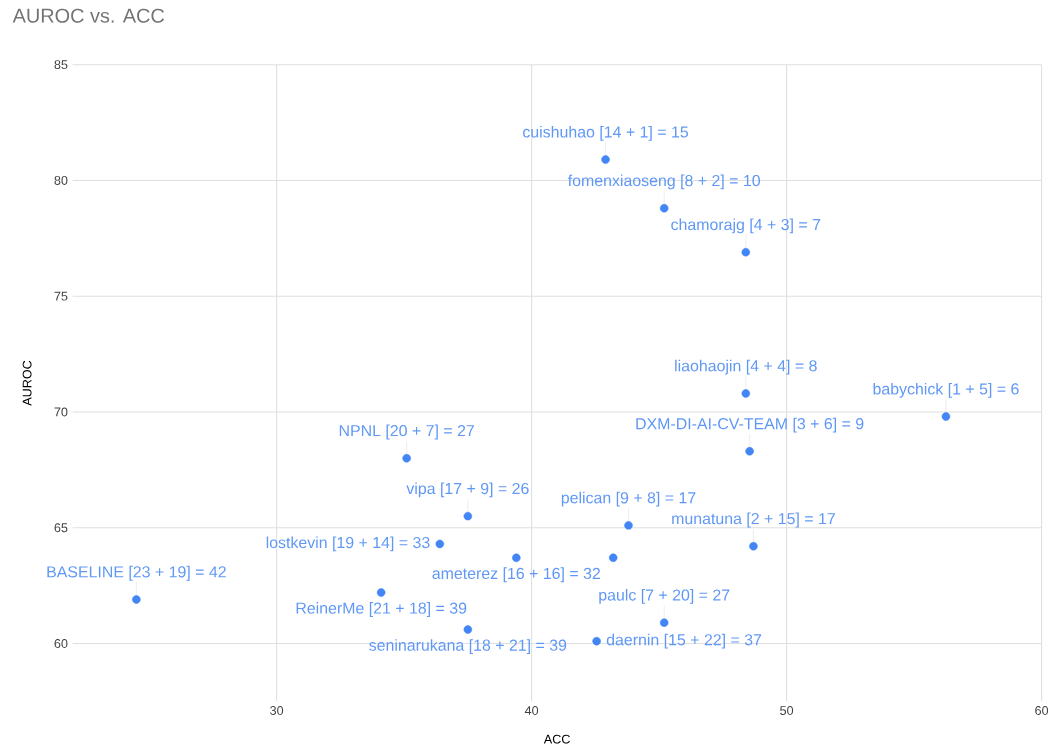 Image resolution: width=1053 pixels, height=748 pixels. What do you see at coordinates (467, 490) in the screenshot?
I see `annotation: vipa [17 + 9] = 26` at bounding box center [467, 490].